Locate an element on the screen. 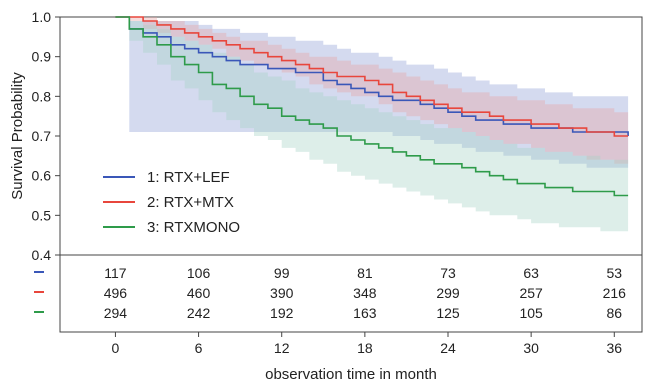  legend-label-1: 1: RTX+LEF is located at coordinates (188, 177).